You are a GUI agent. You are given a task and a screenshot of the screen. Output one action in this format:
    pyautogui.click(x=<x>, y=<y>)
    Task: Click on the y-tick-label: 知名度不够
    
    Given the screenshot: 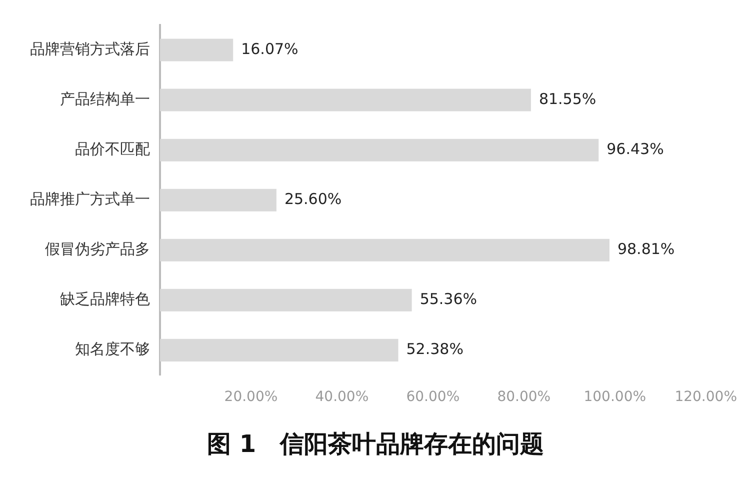 What is the action you would take?
    pyautogui.click(x=112, y=349)
    